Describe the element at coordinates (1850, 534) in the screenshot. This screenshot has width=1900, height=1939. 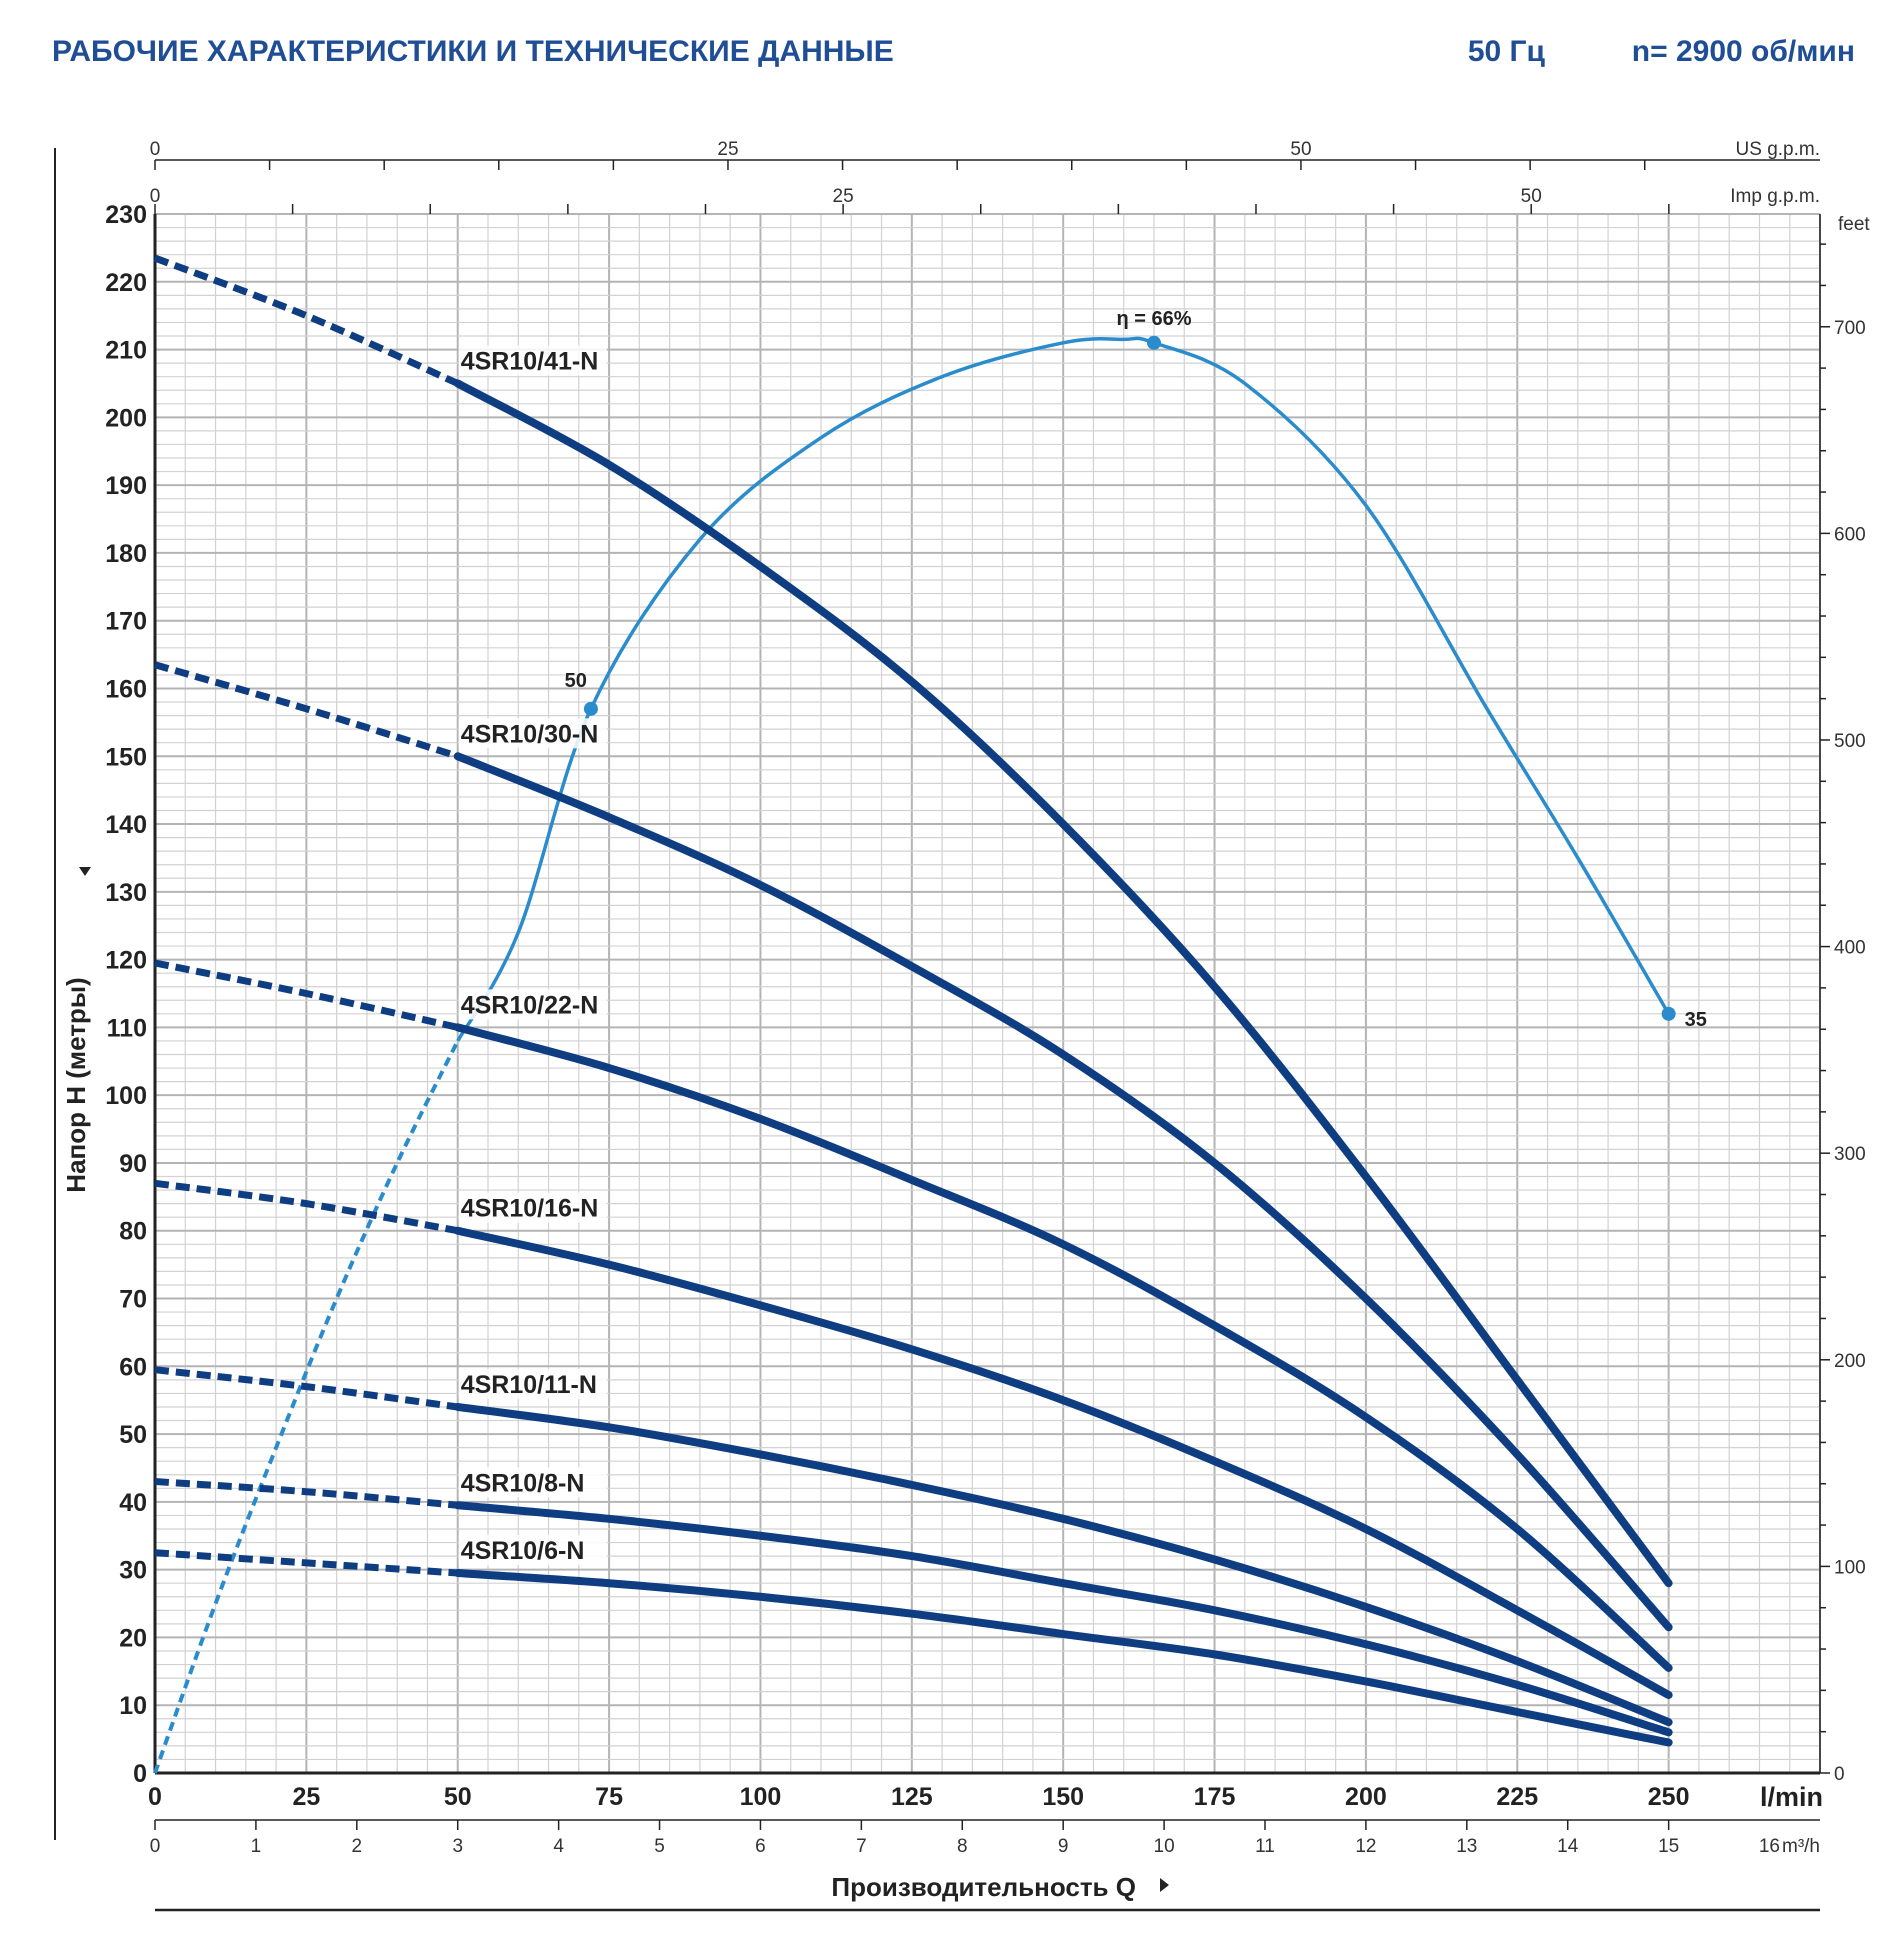
I see `feet-tick-label: 600` at that location.